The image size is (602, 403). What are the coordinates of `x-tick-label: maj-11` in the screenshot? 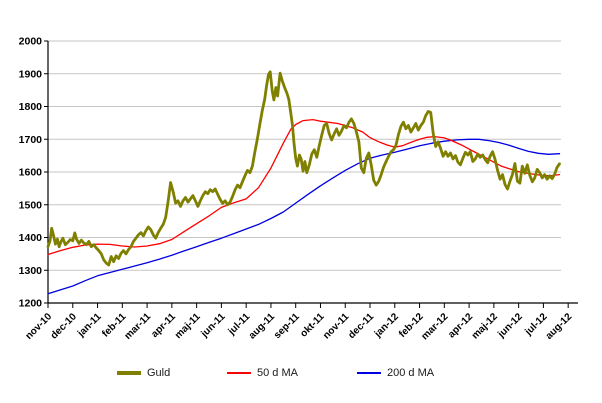 It's located at (188, 326).